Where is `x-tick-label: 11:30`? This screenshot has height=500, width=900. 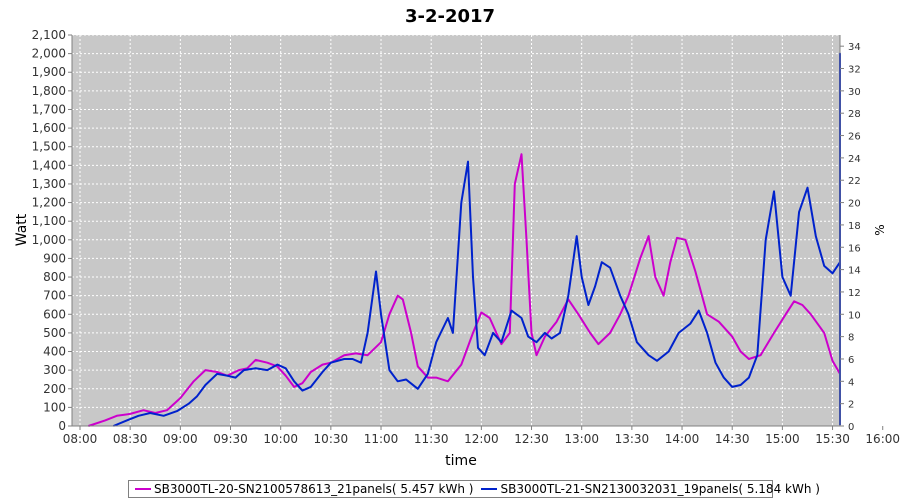 x-tick-label: 11:30 is located at coordinates (431, 439).